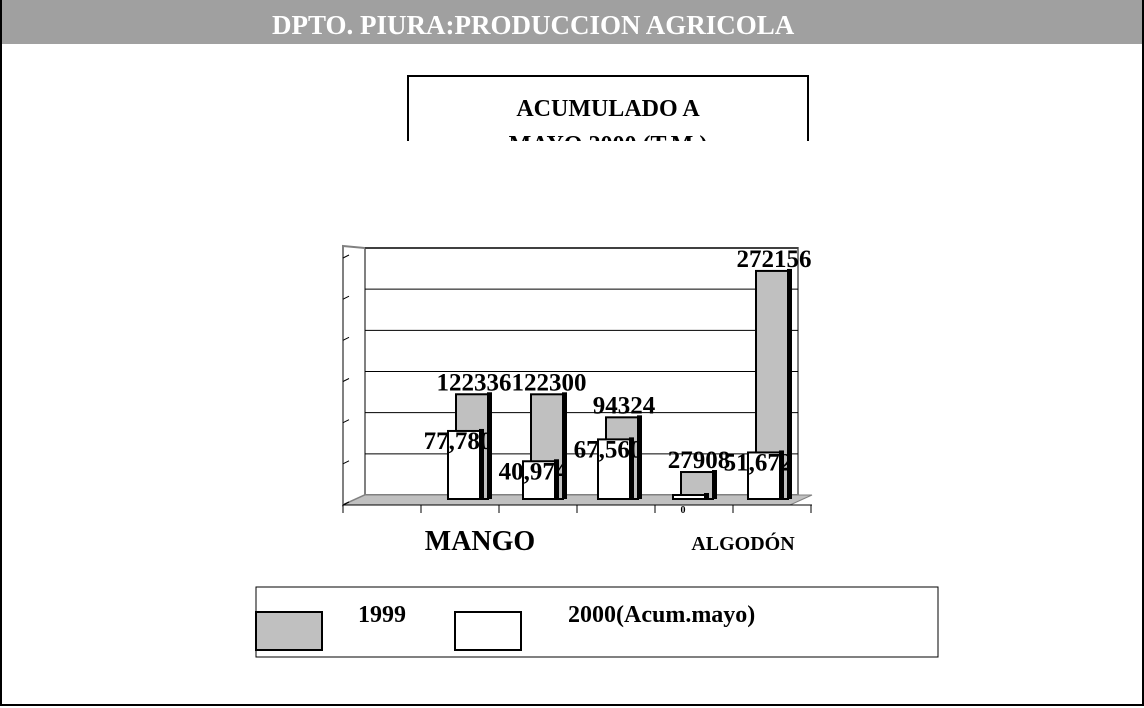 This screenshot has height=708, width=1144. I want to click on x-tick-label: ALGODÓN, so click(743, 543).